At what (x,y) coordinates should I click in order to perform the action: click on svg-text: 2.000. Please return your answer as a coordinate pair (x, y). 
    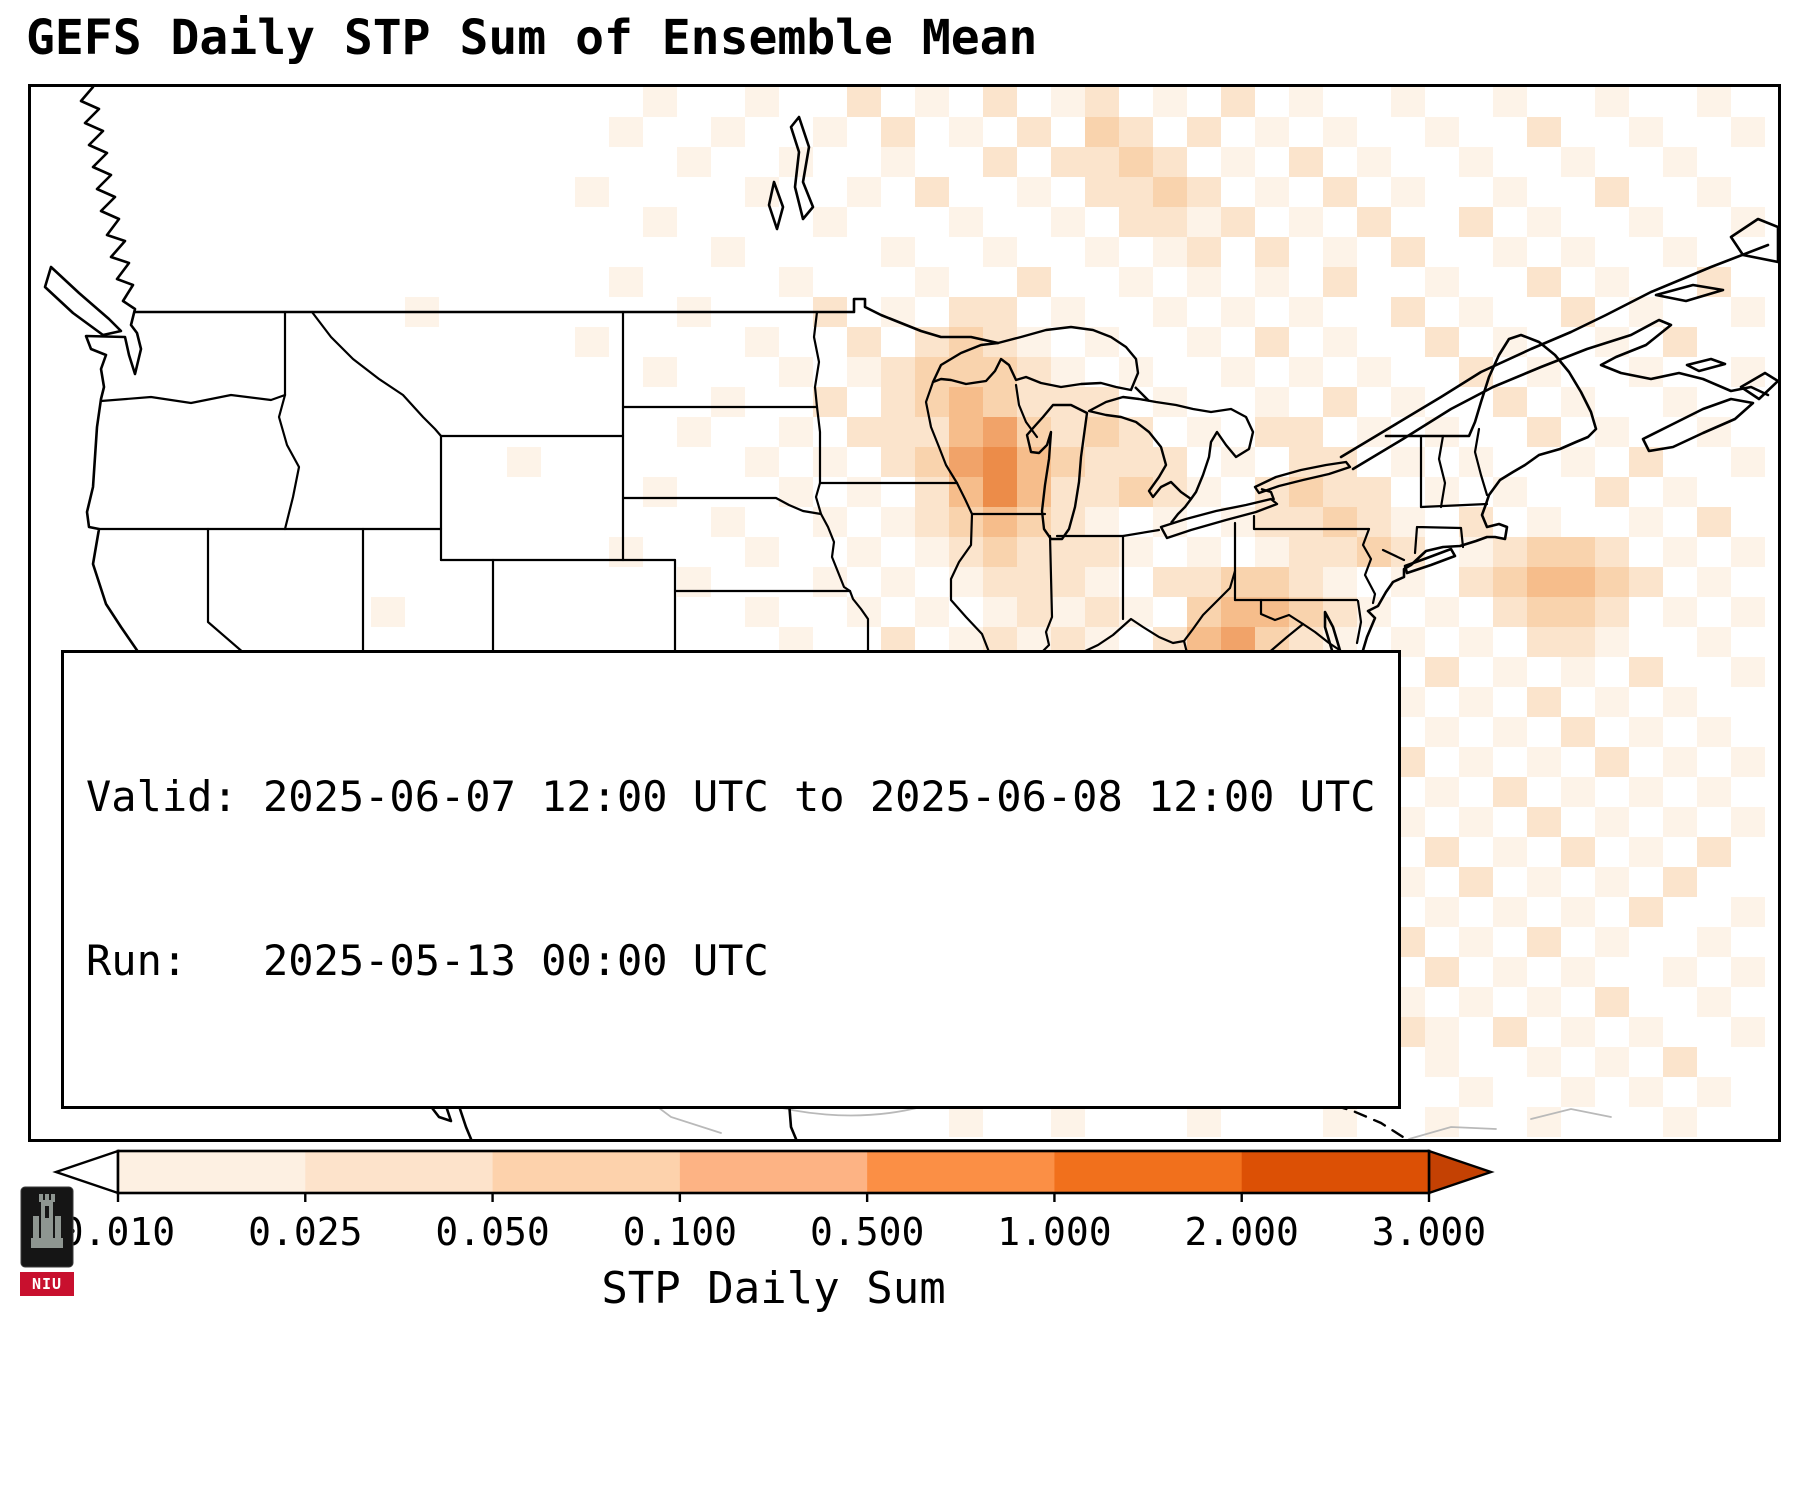
    Looking at the image, I should click on (1242, 1232).